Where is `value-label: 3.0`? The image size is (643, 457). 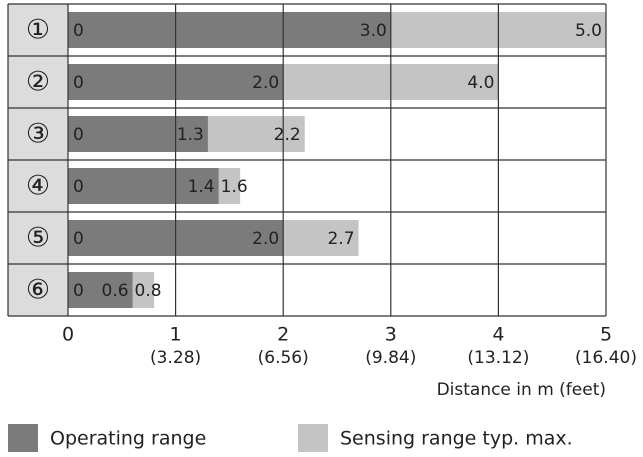 value-label: 3.0 is located at coordinates (373, 31).